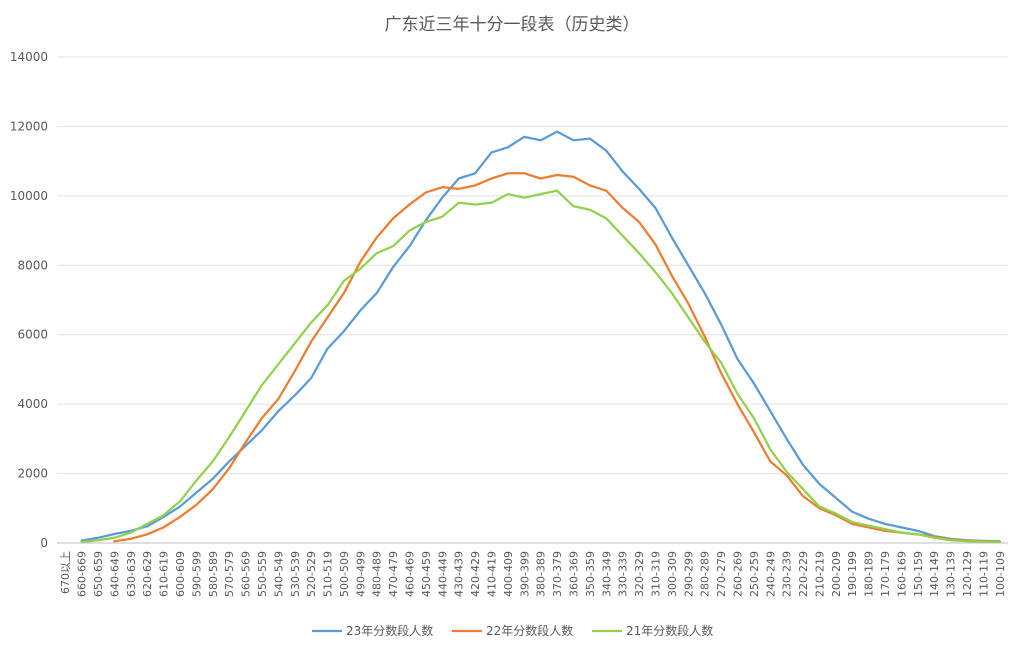 This screenshot has height=655, width=1024. What do you see at coordinates (229, 574) in the screenshot?
I see `x-tick-label: 570-579` at bounding box center [229, 574].